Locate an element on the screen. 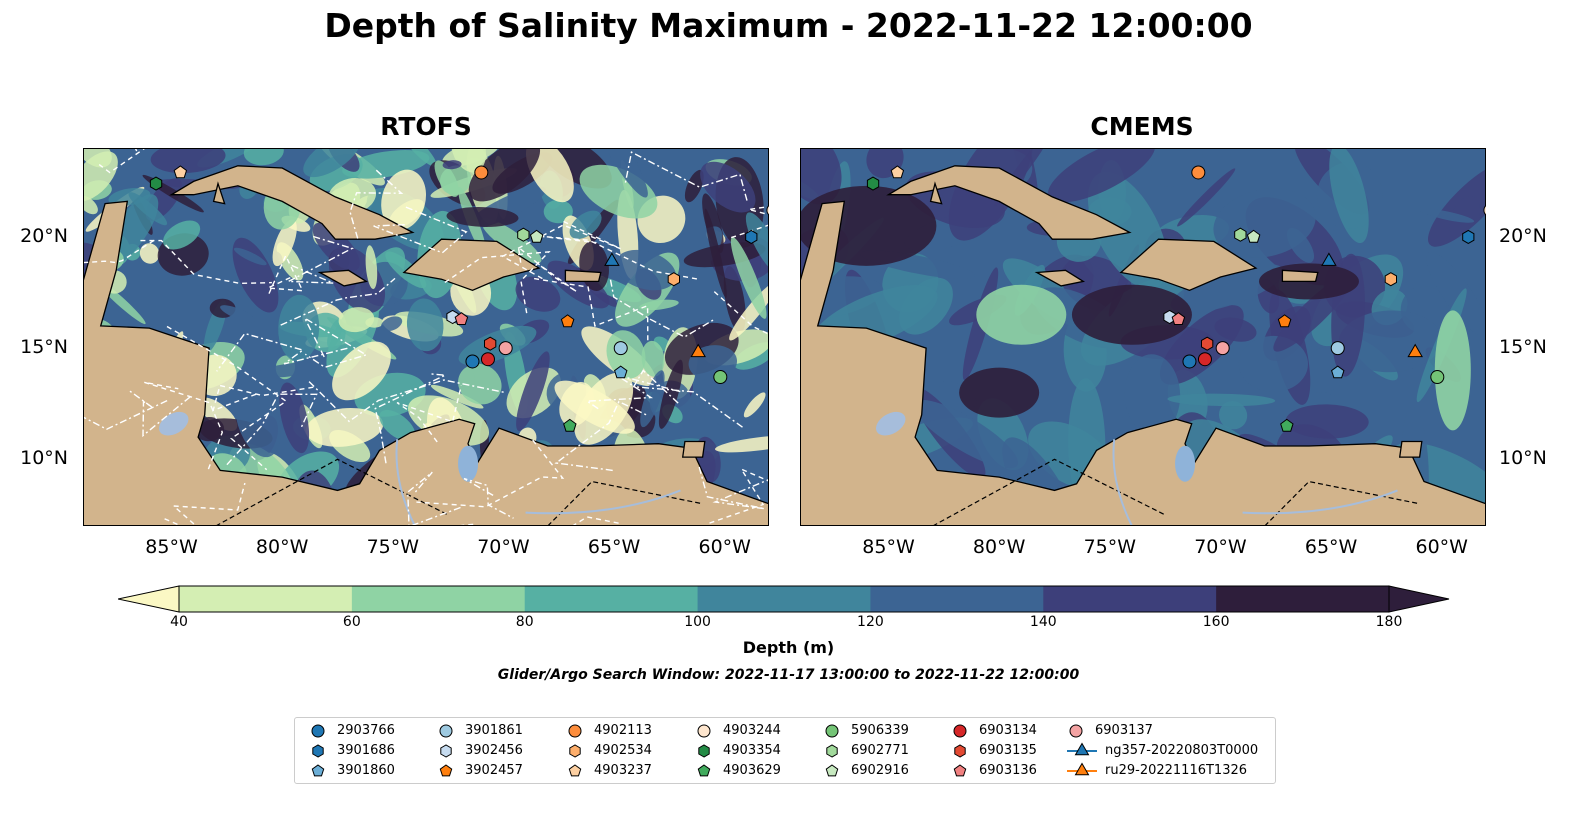 The height and width of the screenshot is (827, 1577). x-tick-label-right: 85°W is located at coordinates (888, 547).